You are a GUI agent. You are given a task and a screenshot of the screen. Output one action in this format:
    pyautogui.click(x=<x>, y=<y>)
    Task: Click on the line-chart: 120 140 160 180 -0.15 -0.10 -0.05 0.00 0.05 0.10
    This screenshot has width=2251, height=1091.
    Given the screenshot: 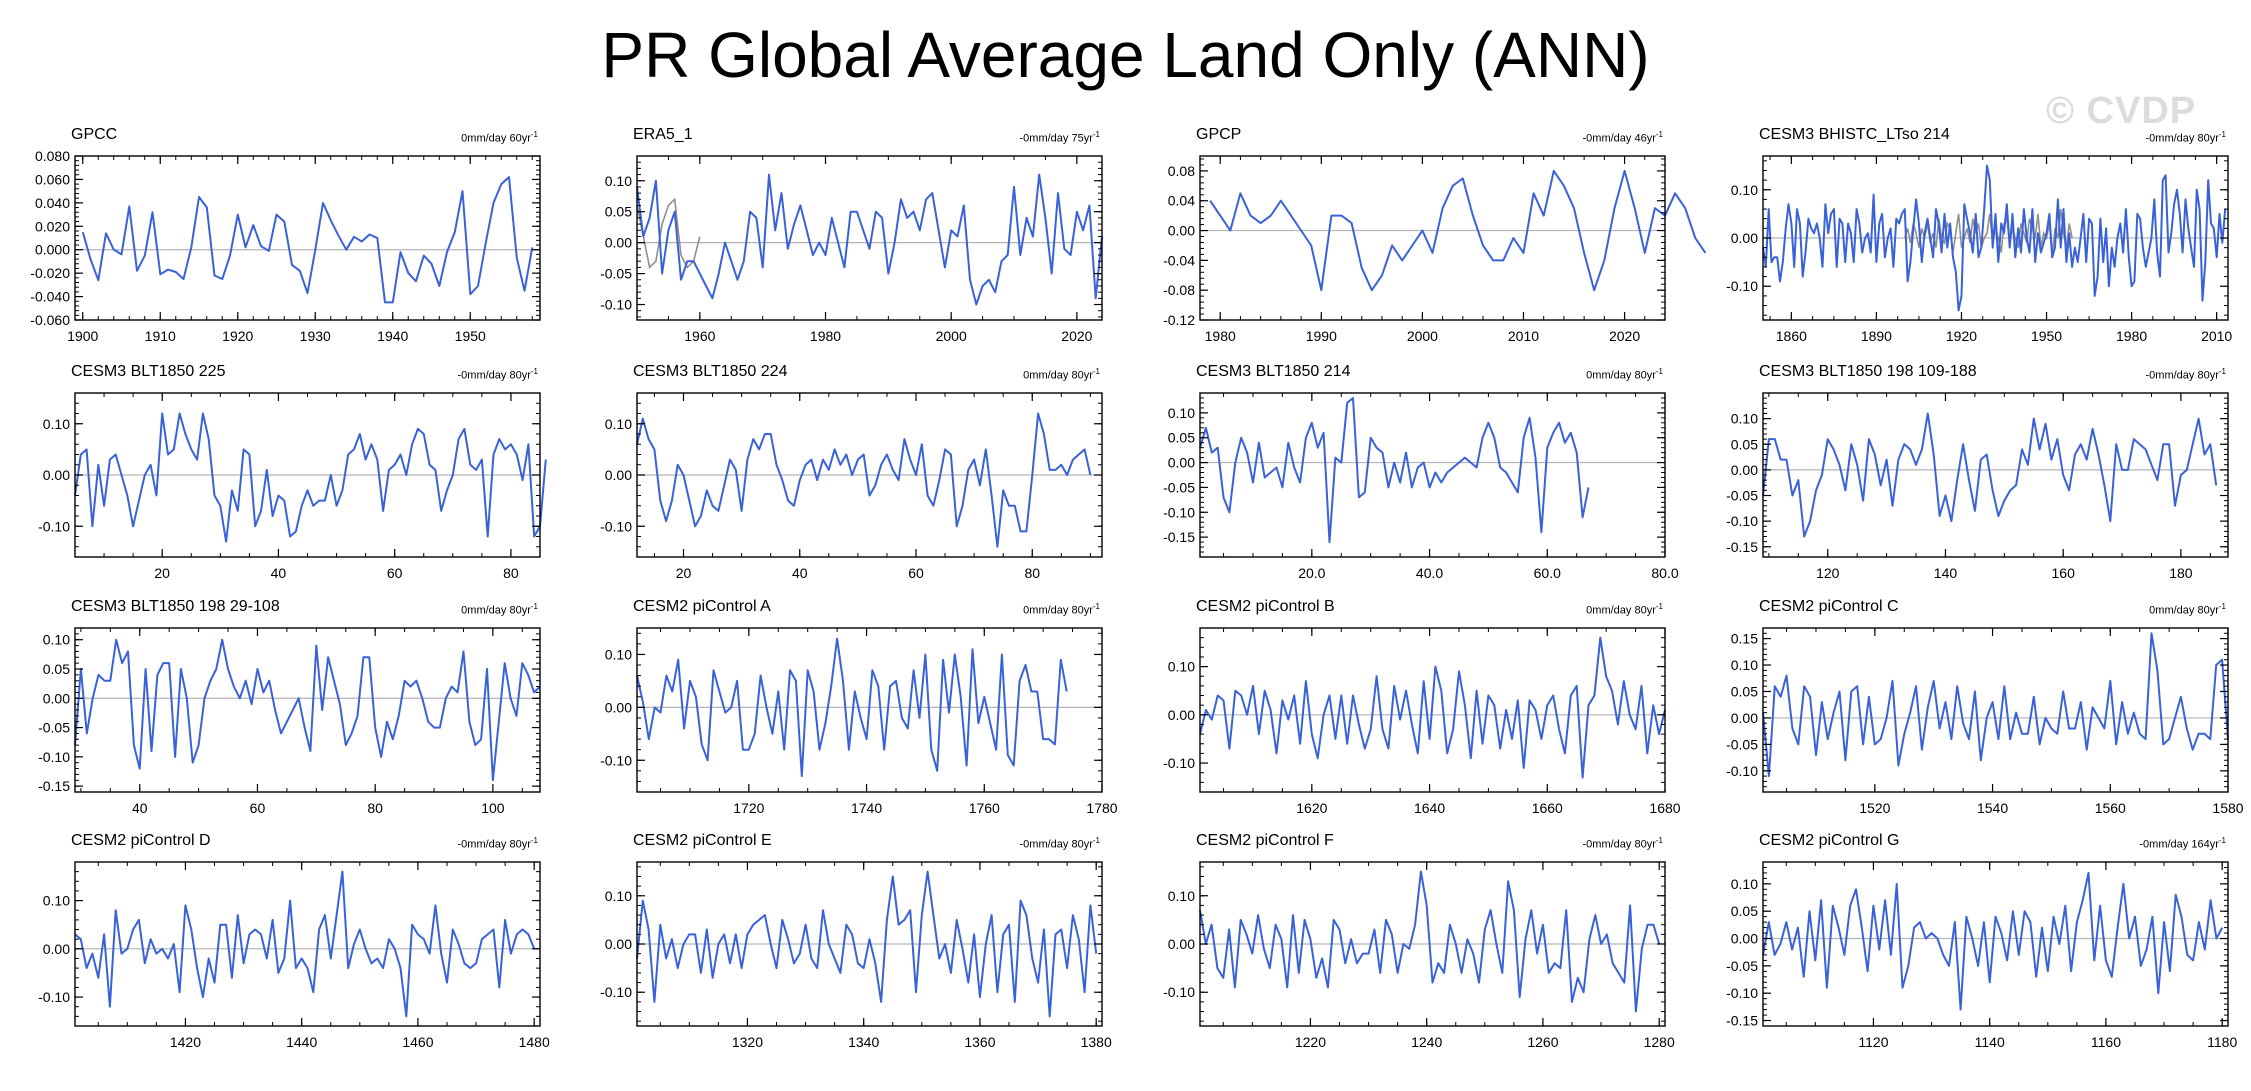 What is the action you would take?
    pyautogui.click(x=1977, y=486)
    